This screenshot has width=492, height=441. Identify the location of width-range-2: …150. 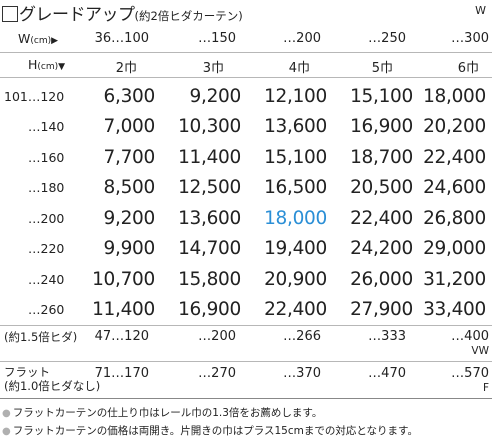
(217, 38).